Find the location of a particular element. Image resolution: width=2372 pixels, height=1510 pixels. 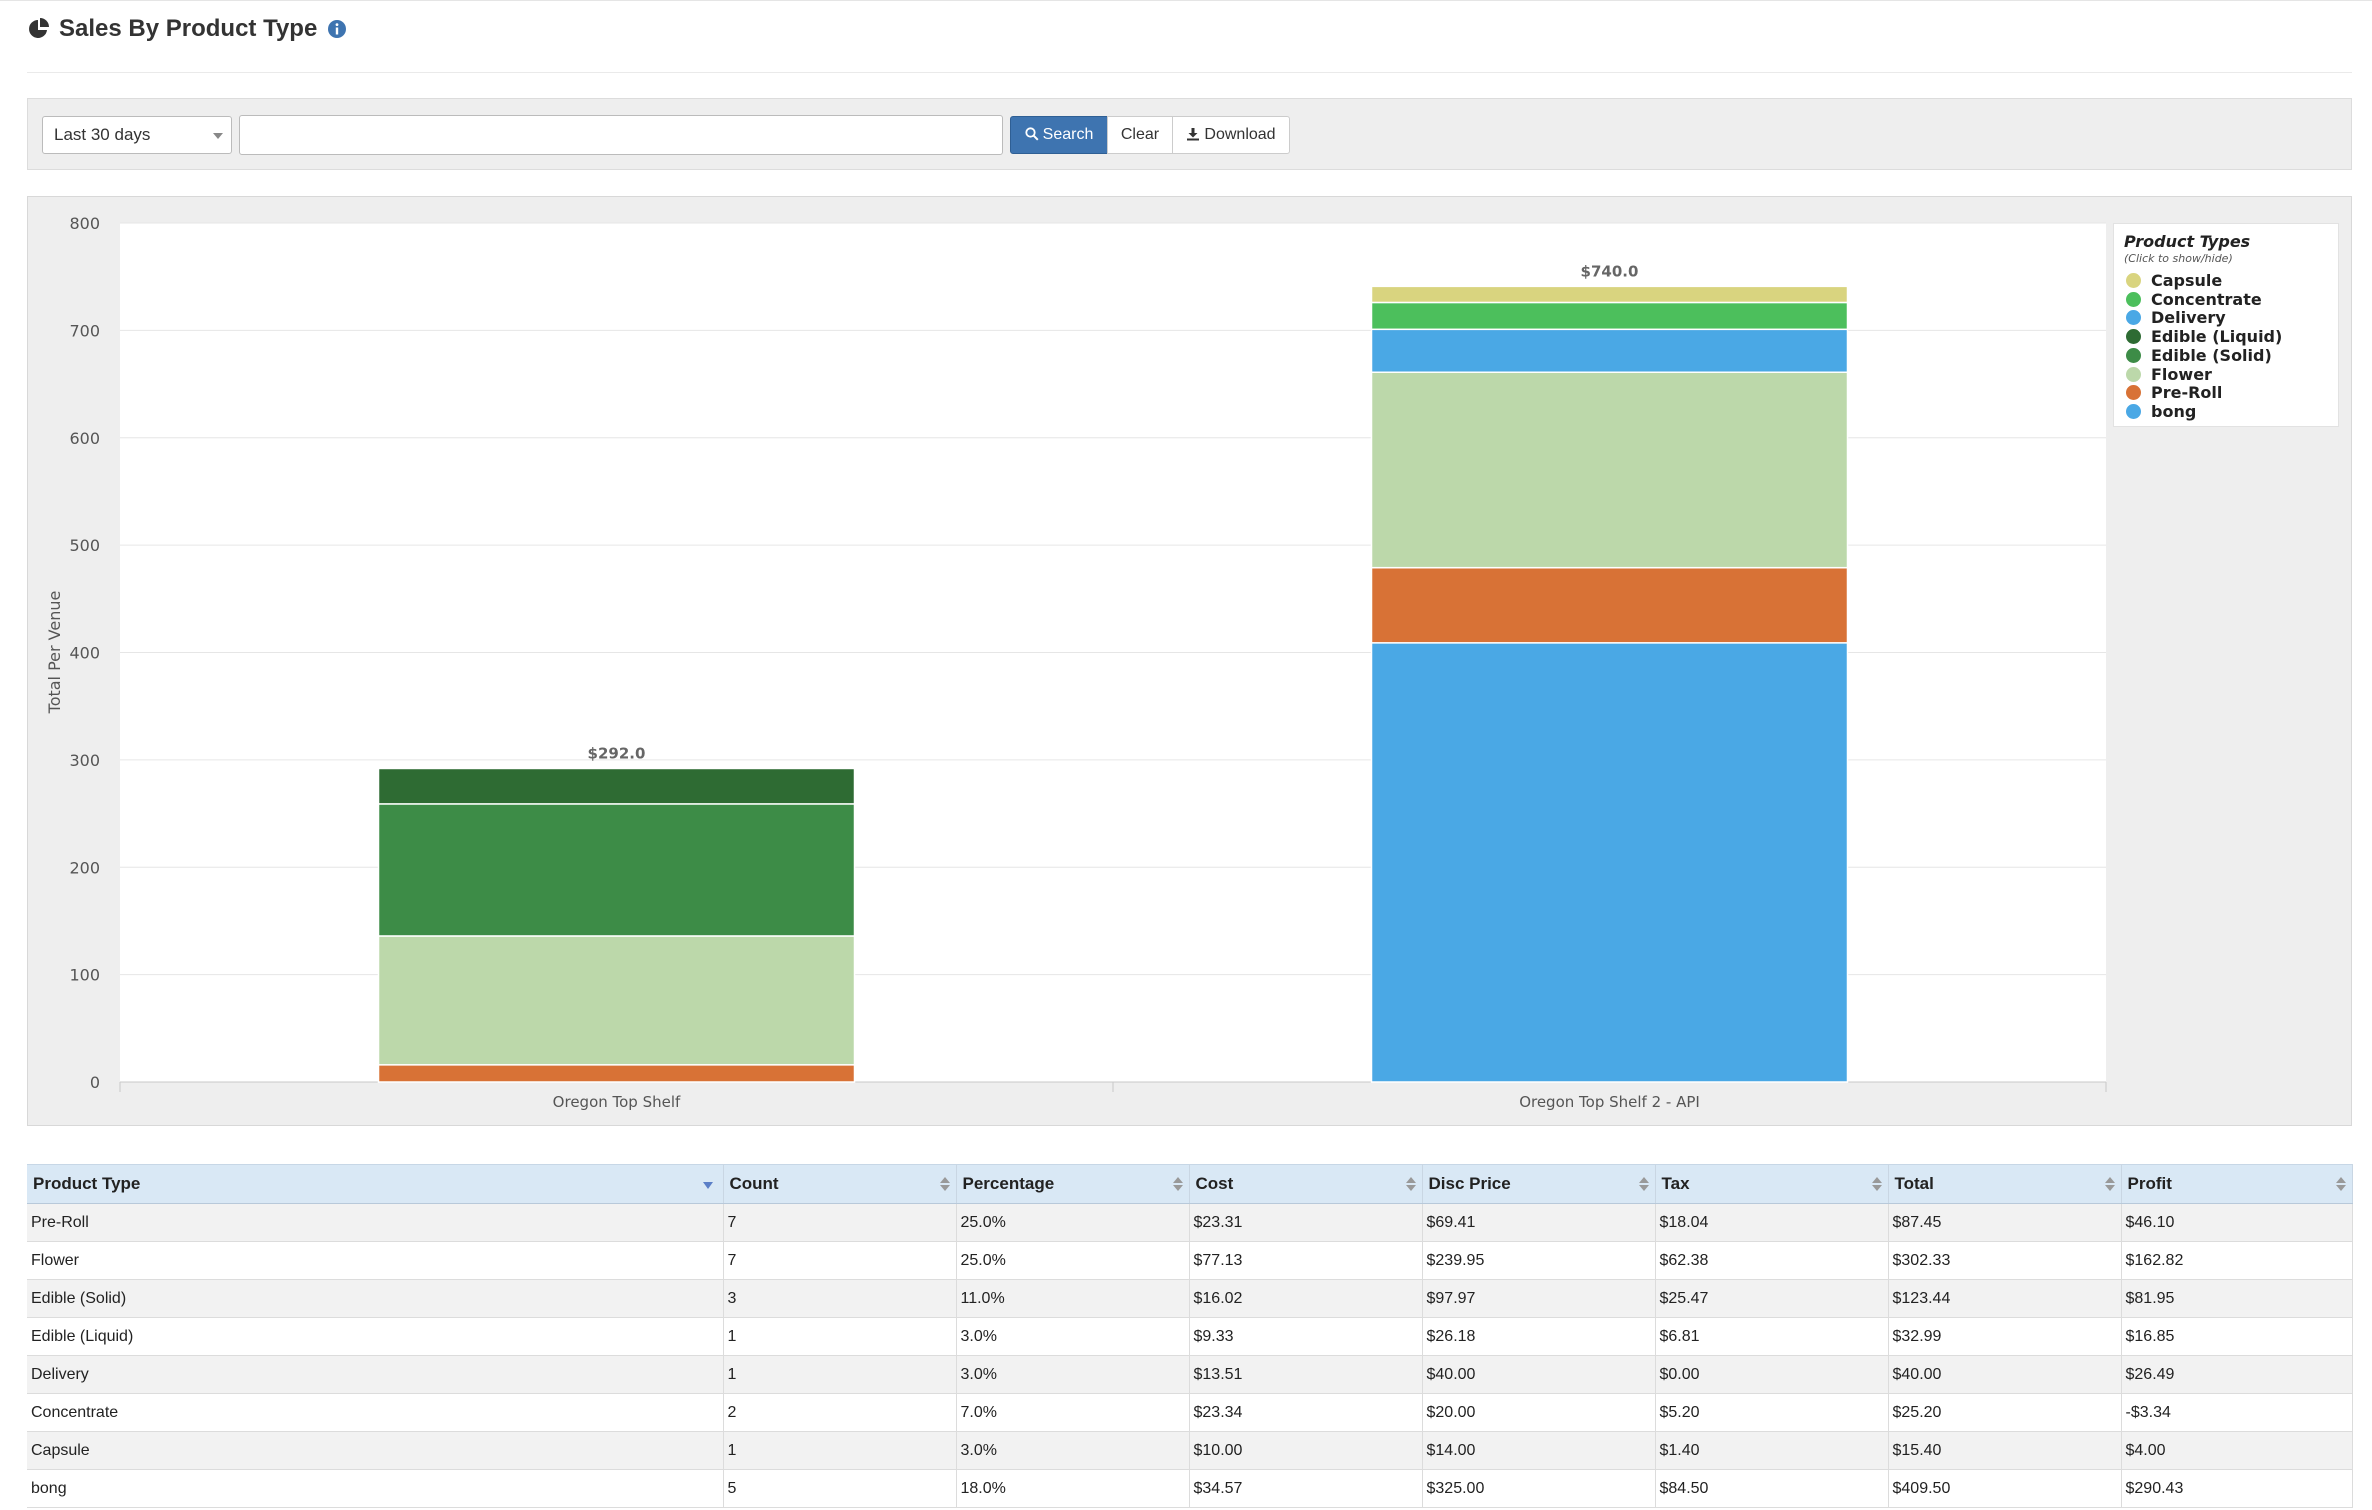

column-header: Product Type is located at coordinates (375, 1184).